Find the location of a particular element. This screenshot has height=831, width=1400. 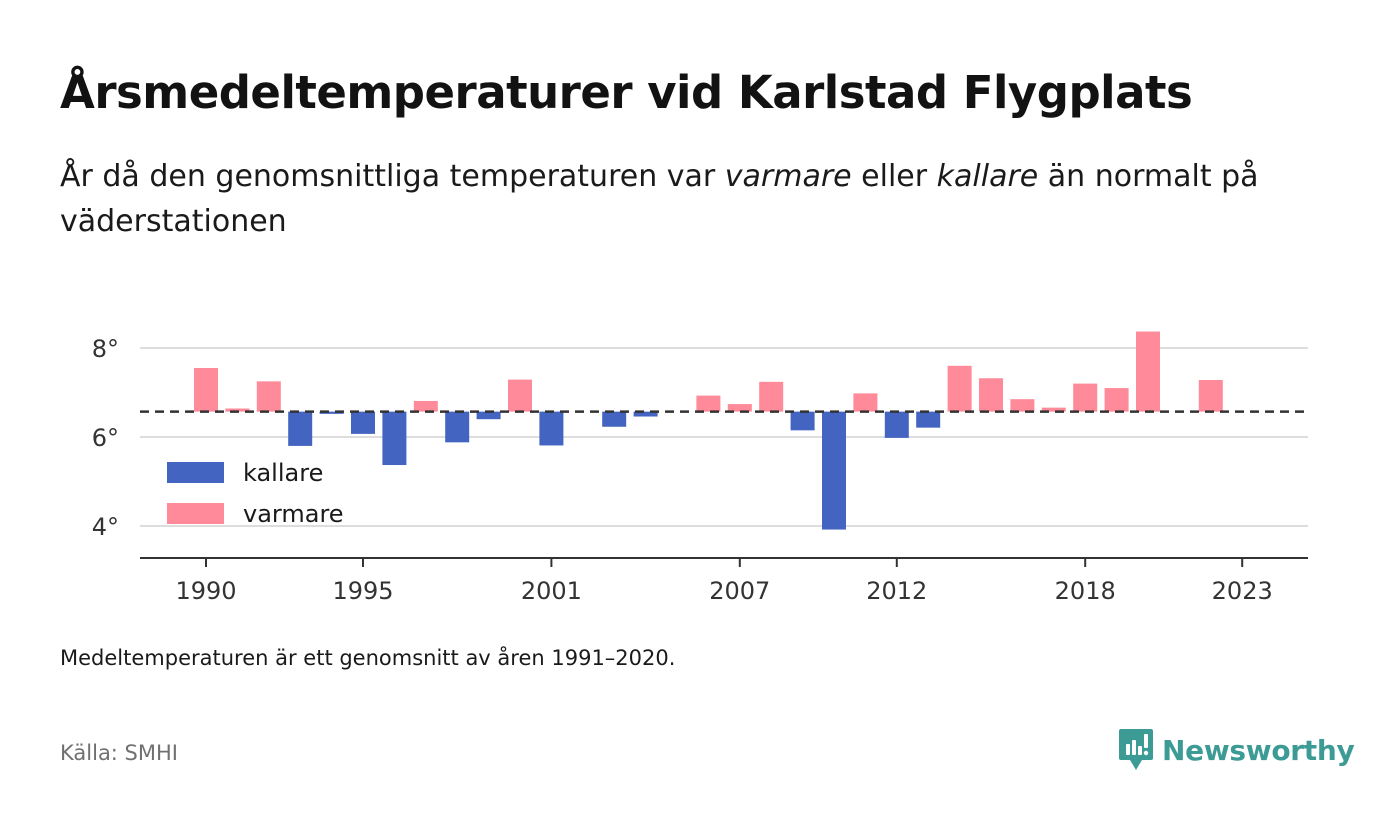

bar-2004 is located at coordinates (645, 414).